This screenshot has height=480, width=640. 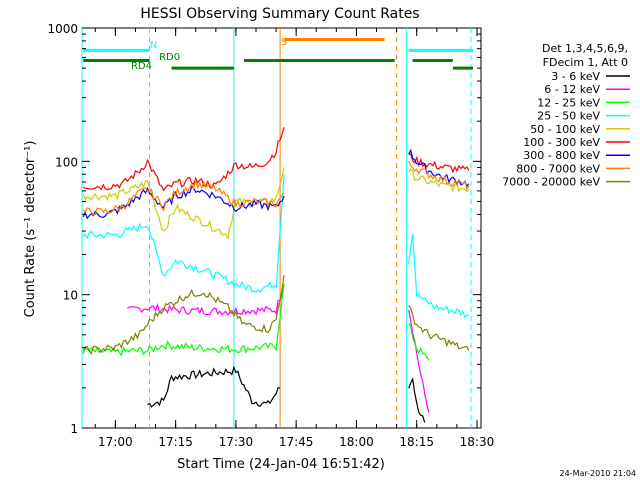 I want to click on annotation-s: S, so click(x=284, y=42).